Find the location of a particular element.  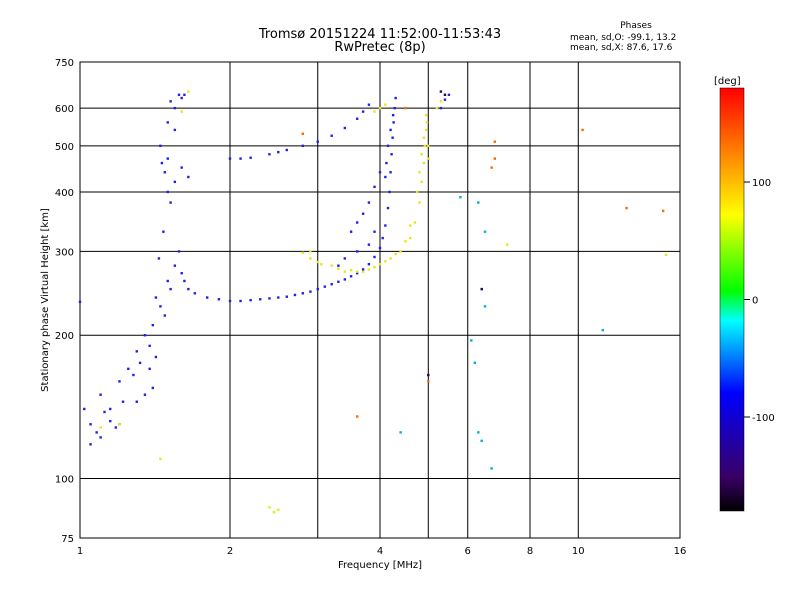

phases-o-stats: mean, sd,O: -99.1, 13.2 is located at coordinates (623, 38).